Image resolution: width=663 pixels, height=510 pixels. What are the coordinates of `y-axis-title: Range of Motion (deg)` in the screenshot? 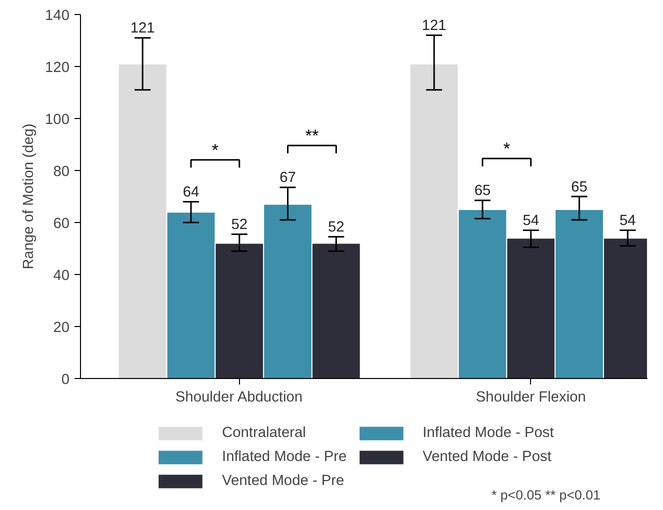 It's located at (29, 197).